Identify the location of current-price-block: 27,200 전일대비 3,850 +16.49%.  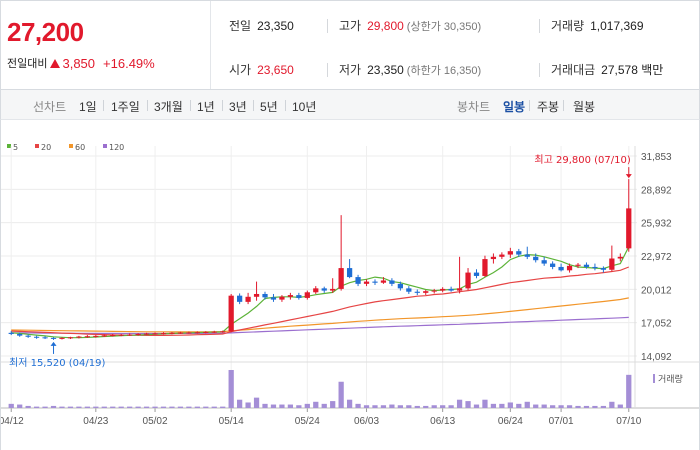
(106, 45).